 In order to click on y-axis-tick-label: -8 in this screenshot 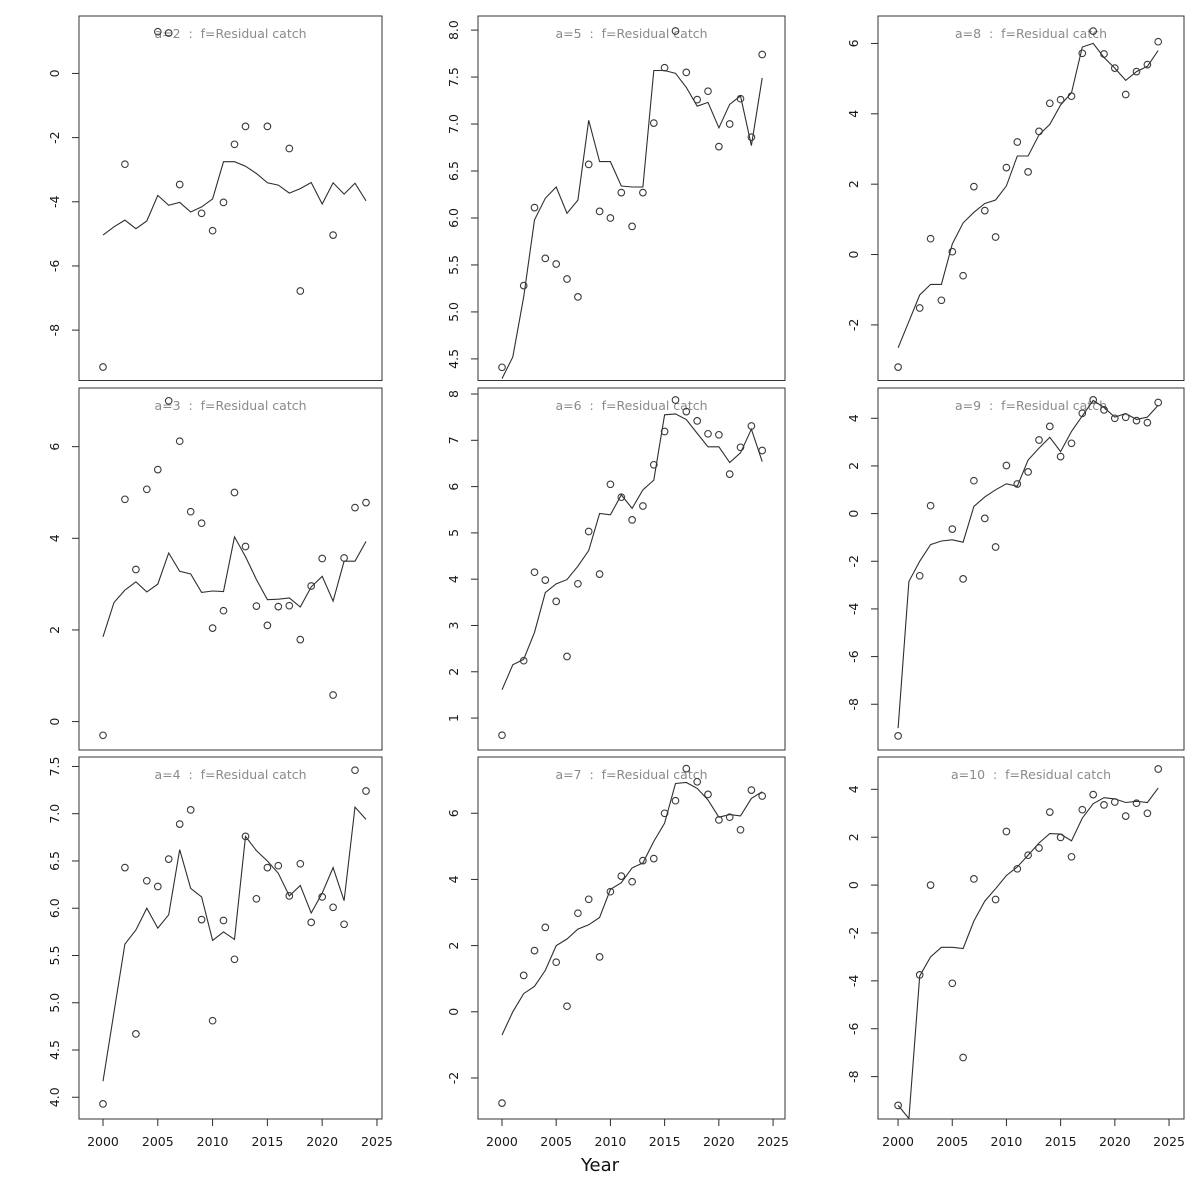, I will do `click(54, 330)`.